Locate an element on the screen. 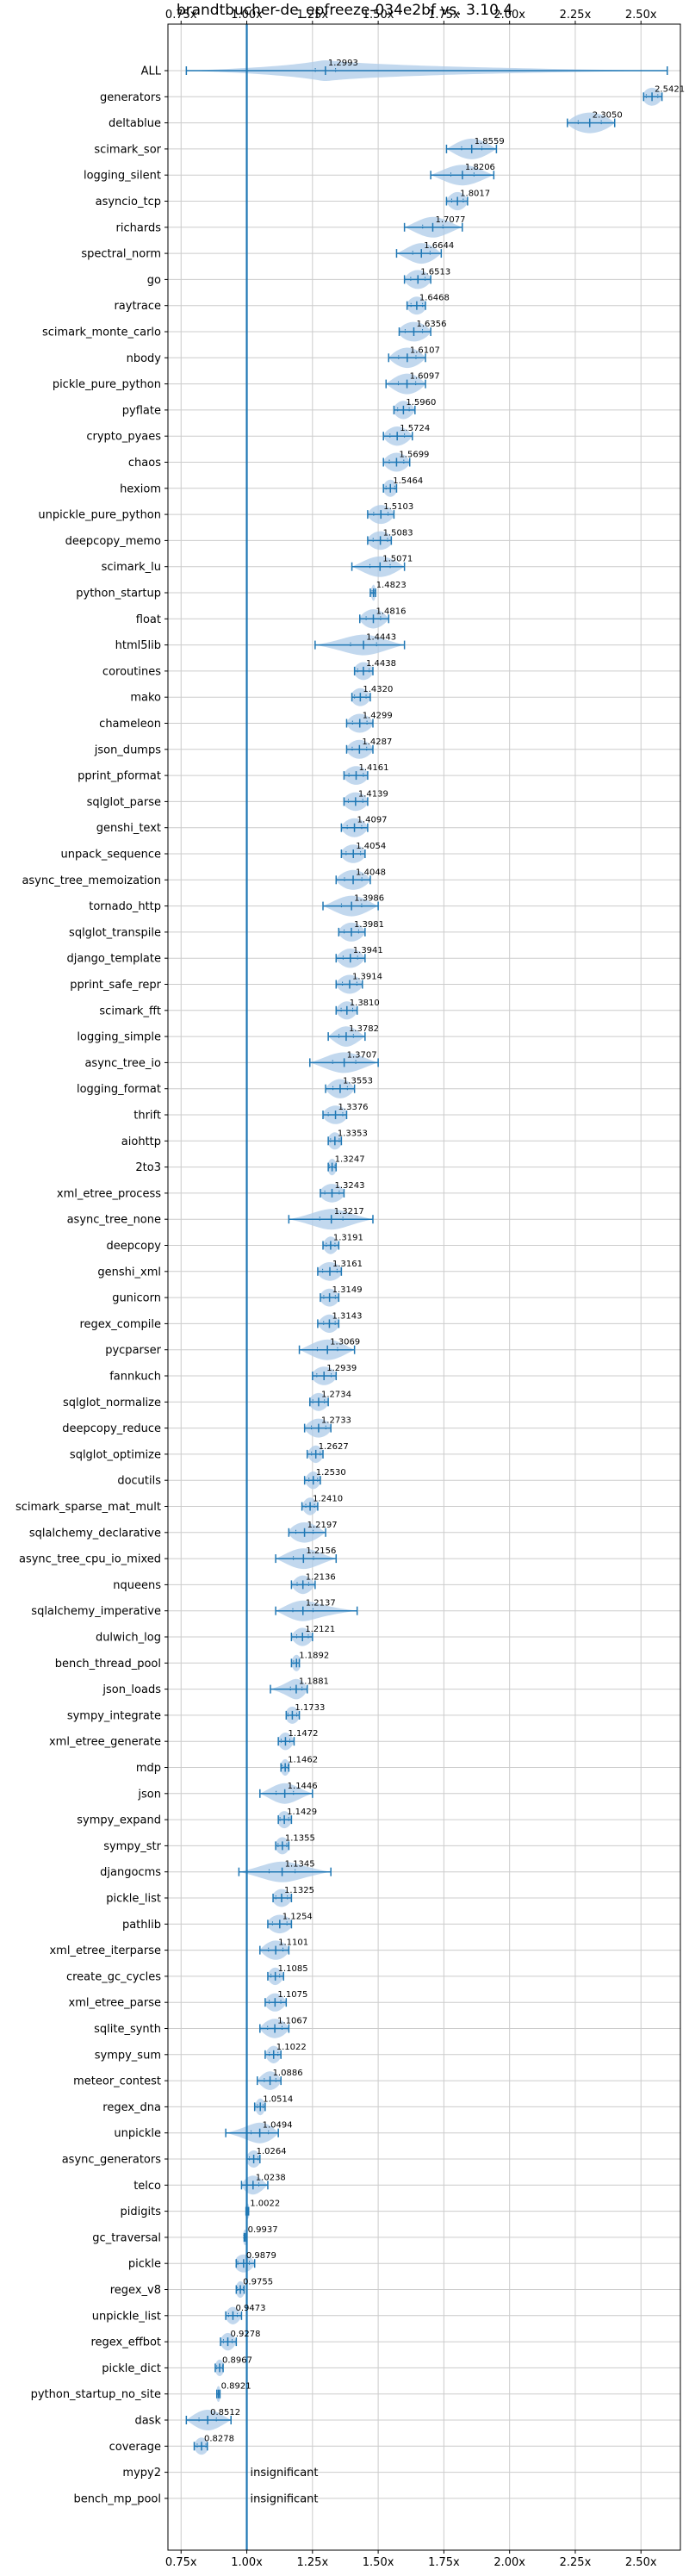 The image size is (689, 2576). value-label: 1.6468 is located at coordinates (434, 299).